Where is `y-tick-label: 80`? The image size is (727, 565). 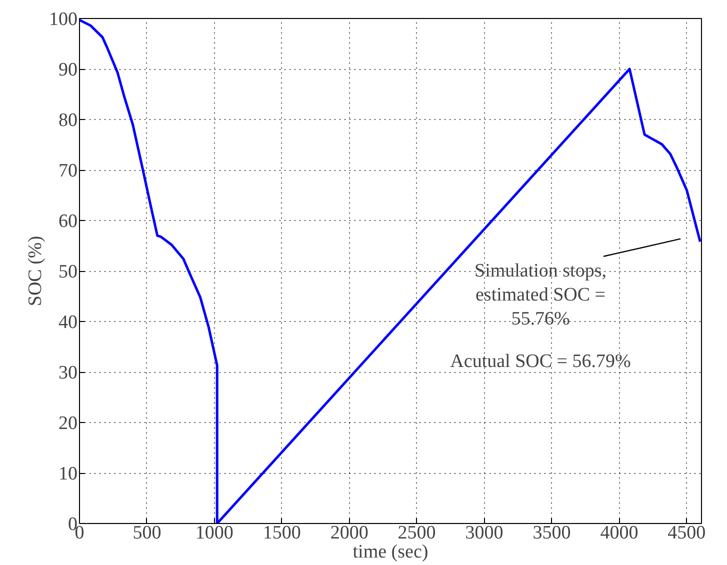 y-tick-label: 80 is located at coordinates (68, 120).